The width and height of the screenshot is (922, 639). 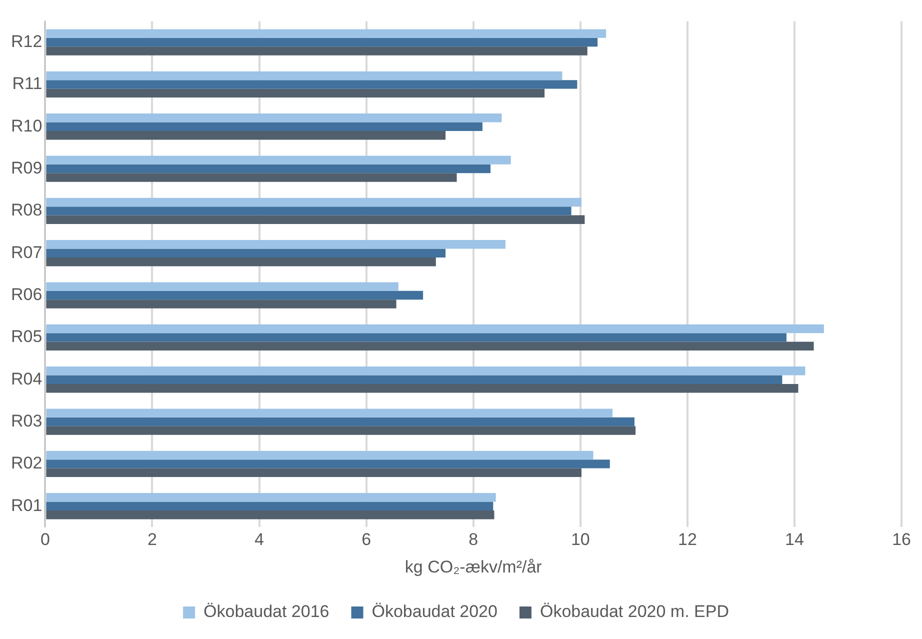 I want to click on y-tick-label: R09, so click(x=26, y=168).